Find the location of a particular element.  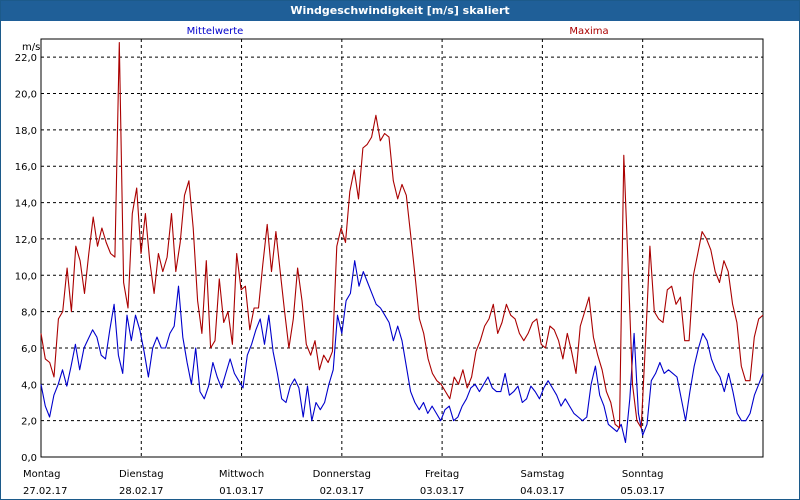

x-tick-day-label: Sonntag is located at coordinates (643, 474).